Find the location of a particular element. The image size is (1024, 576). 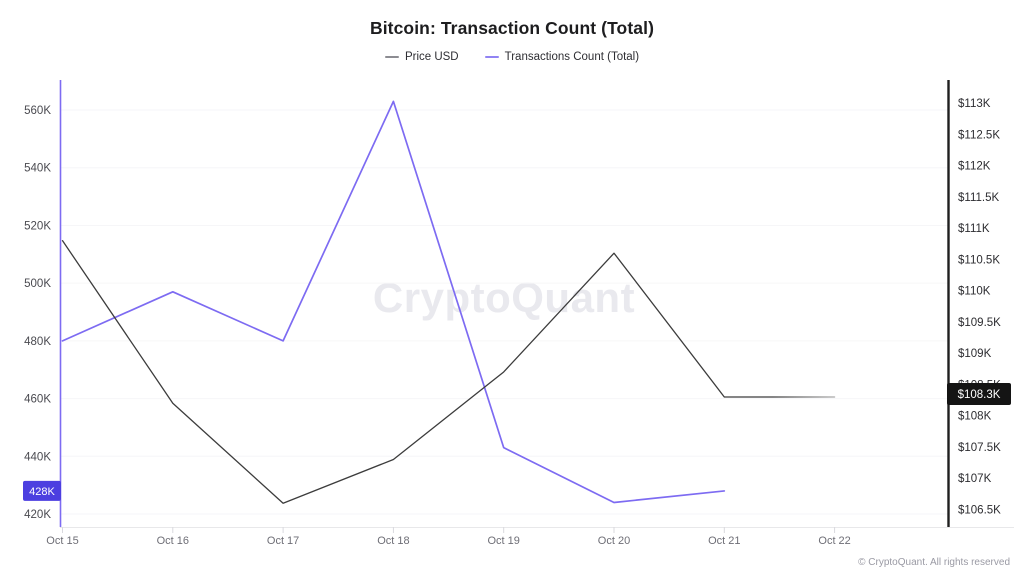

right-axis-tick-label: $110K is located at coordinates (974, 292).